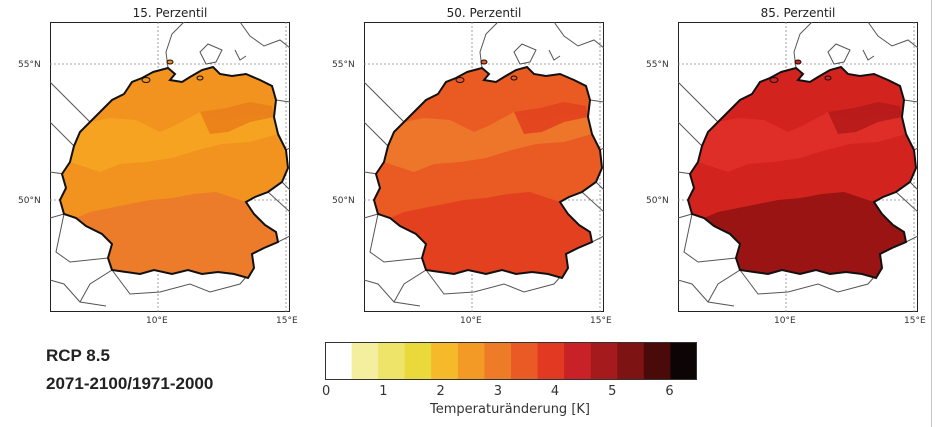  I want to click on colorbar-tick-label: 6, so click(669, 391).